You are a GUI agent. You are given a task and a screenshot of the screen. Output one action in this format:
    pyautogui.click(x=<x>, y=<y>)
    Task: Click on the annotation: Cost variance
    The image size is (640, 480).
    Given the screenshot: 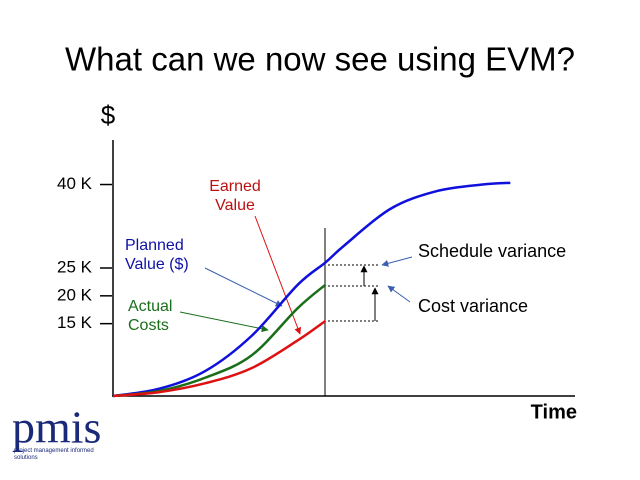 What is the action you would take?
    pyautogui.click(x=473, y=306)
    